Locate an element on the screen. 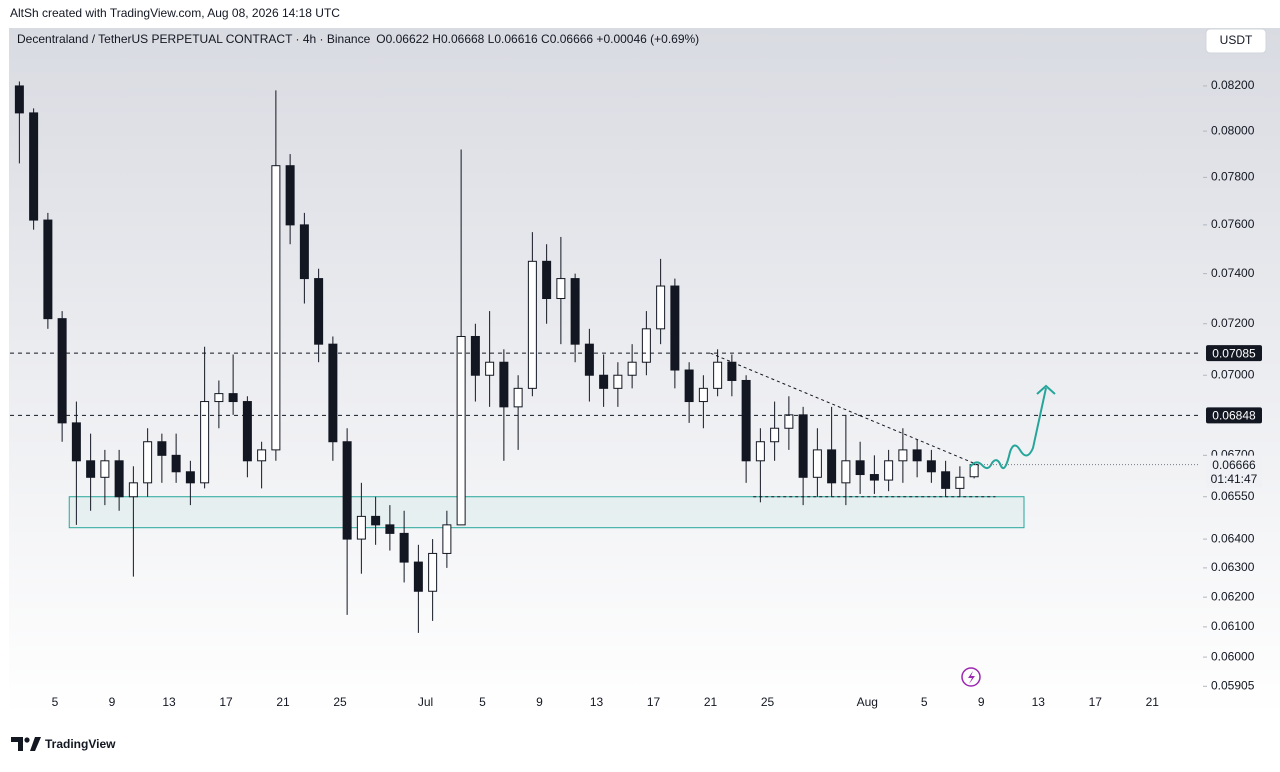  countdown: 01:41:47 is located at coordinates (1234, 479).